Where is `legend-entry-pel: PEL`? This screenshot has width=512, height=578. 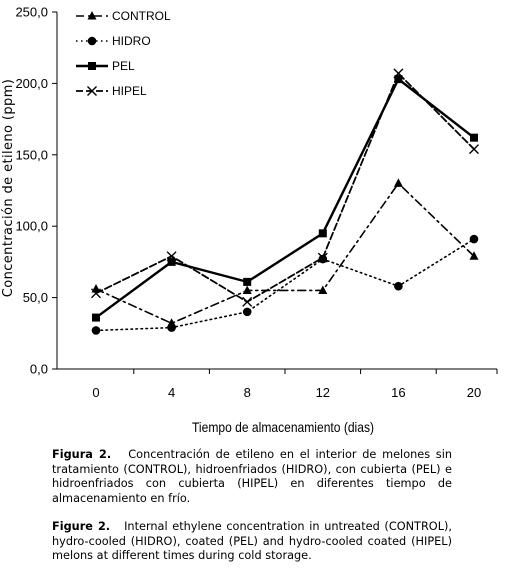
legend-entry-pel: PEL is located at coordinates (105, 66).